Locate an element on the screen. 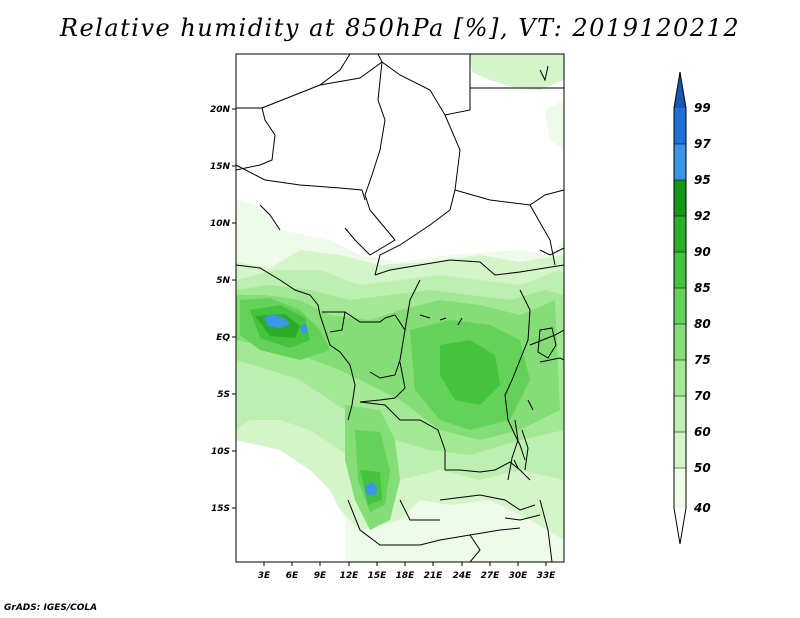 The width and height of the screenshot is (800, 618). lon-label: 24E is located at coordinates (463, 576).